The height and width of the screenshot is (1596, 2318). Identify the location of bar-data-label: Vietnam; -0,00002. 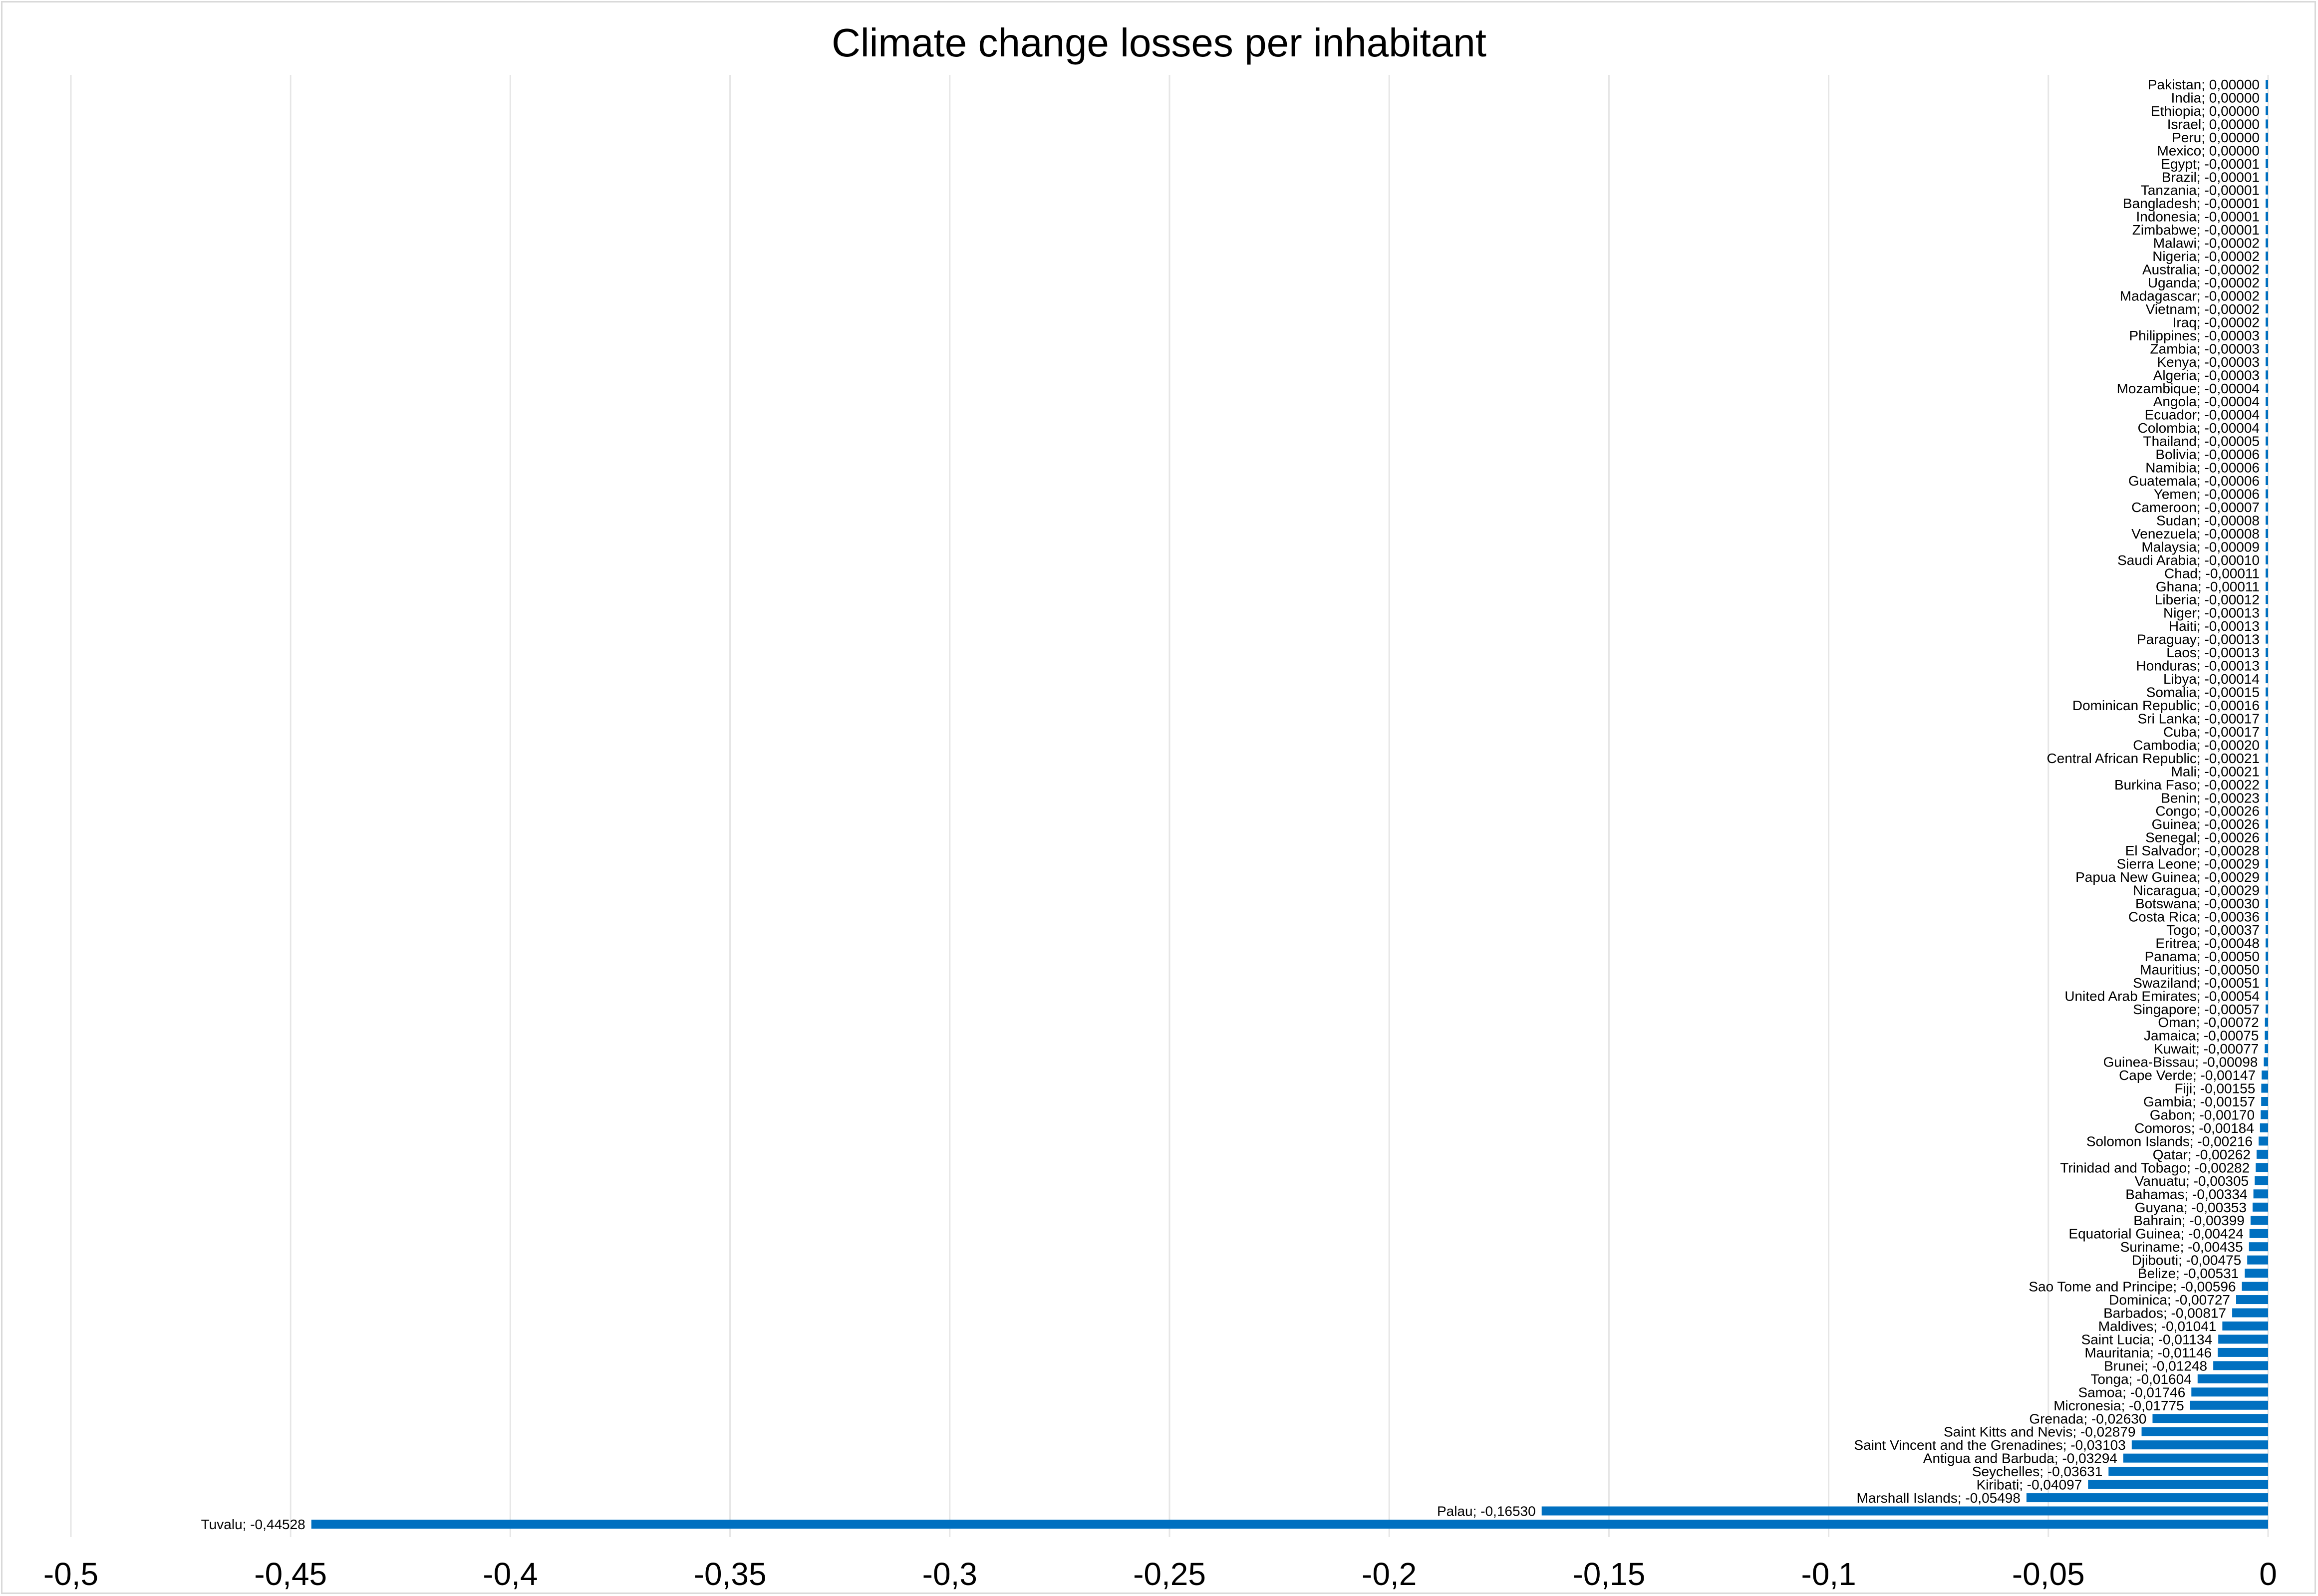
(2203, 309).